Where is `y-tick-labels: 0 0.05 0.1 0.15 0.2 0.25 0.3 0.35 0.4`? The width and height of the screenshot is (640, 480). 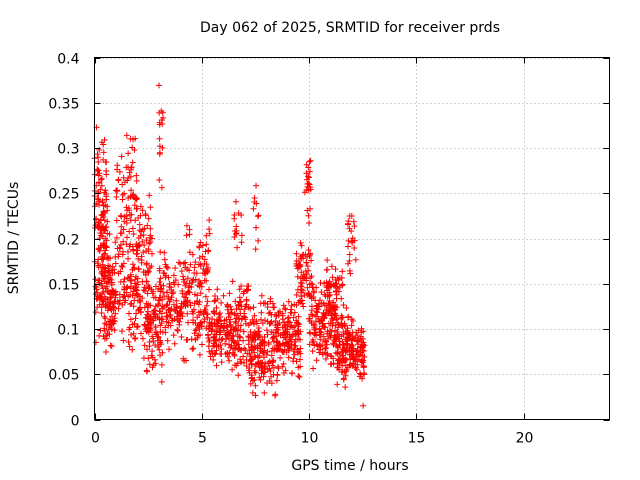
y-tick-labels: 0 0.05 0.1 0.15 0.2 0.25 0.3 0.35 0.4 is located at coordinates (63, 241).